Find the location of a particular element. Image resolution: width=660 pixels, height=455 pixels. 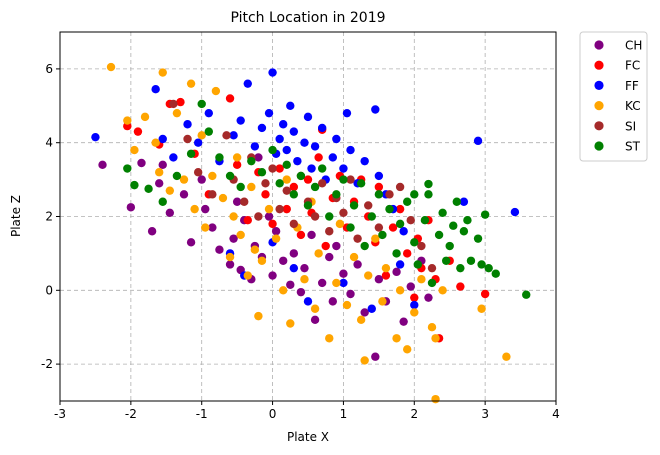

x-tick-label: -3 is located at coordinates (60, 414).